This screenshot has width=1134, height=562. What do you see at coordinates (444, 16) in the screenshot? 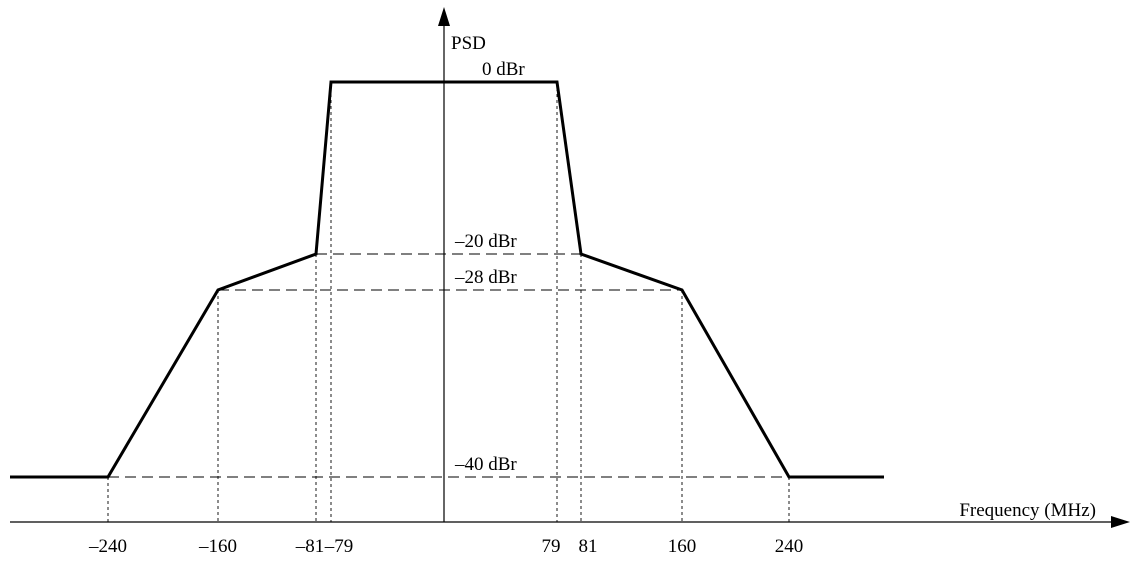
I see `y-axis-arrowhead` at bounding box center [444, 16].